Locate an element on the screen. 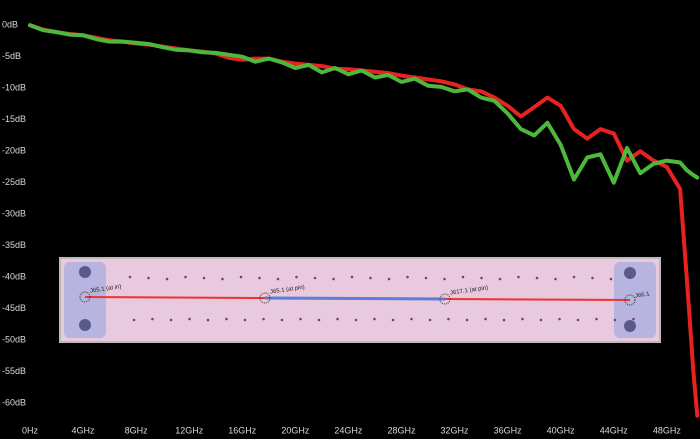 Image resolution: width=700 pixels, height=439 pixels. x-tick-label: 32GHz is located at coordinates (455, 430).